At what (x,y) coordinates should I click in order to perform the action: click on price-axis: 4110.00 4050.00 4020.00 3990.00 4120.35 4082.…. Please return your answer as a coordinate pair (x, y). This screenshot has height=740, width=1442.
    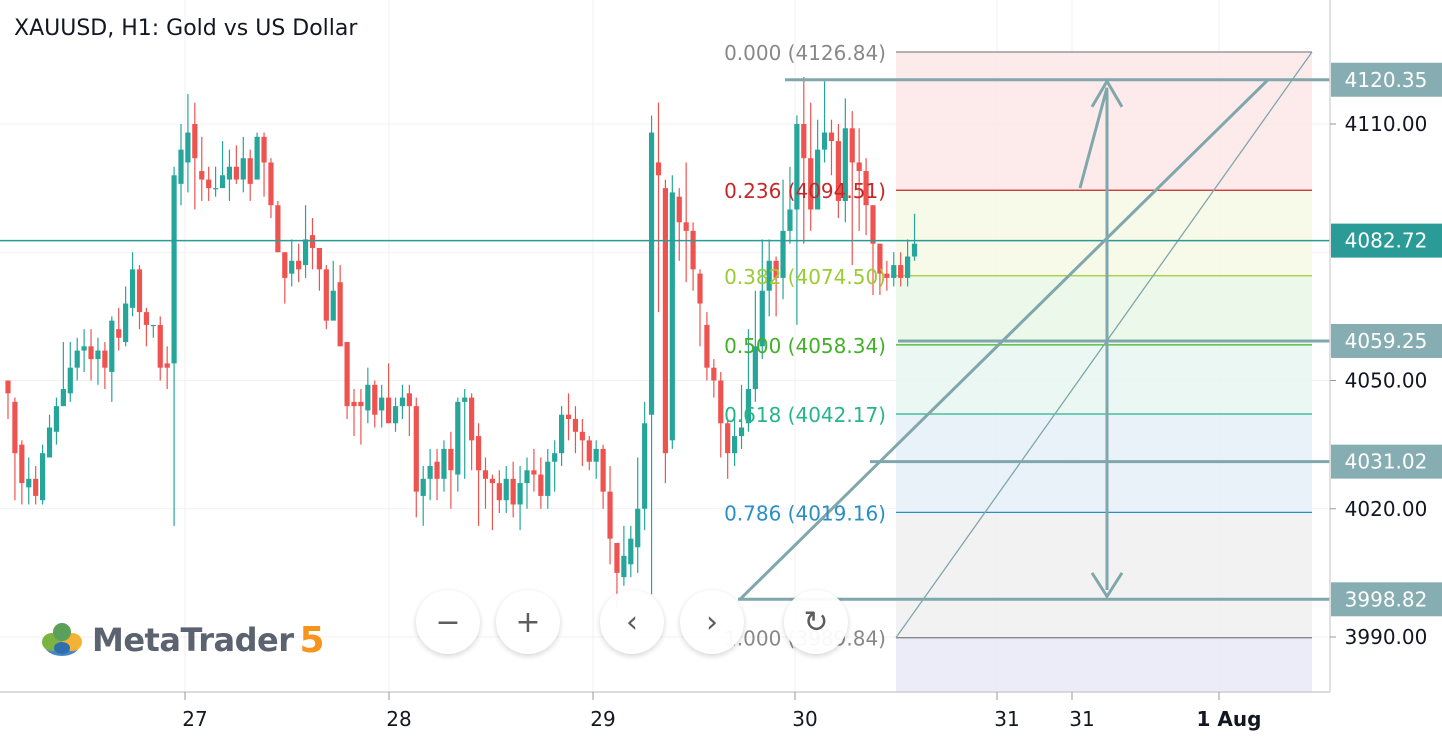
    Looking at the image, I should click on (1385, 346).